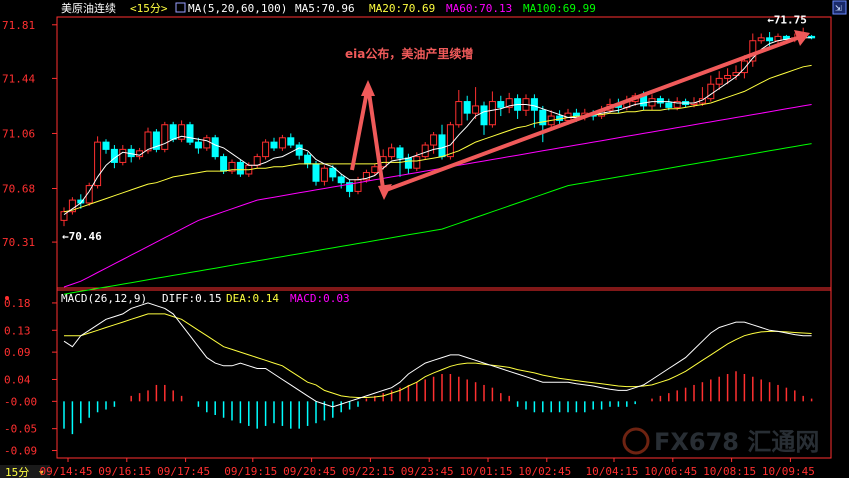 This screenshot has width=849, height=478. What do you see at coordinates (18, 78) in the screenshot?
I see `price-tick-label: 71.44` at bounding box center [18, 78].